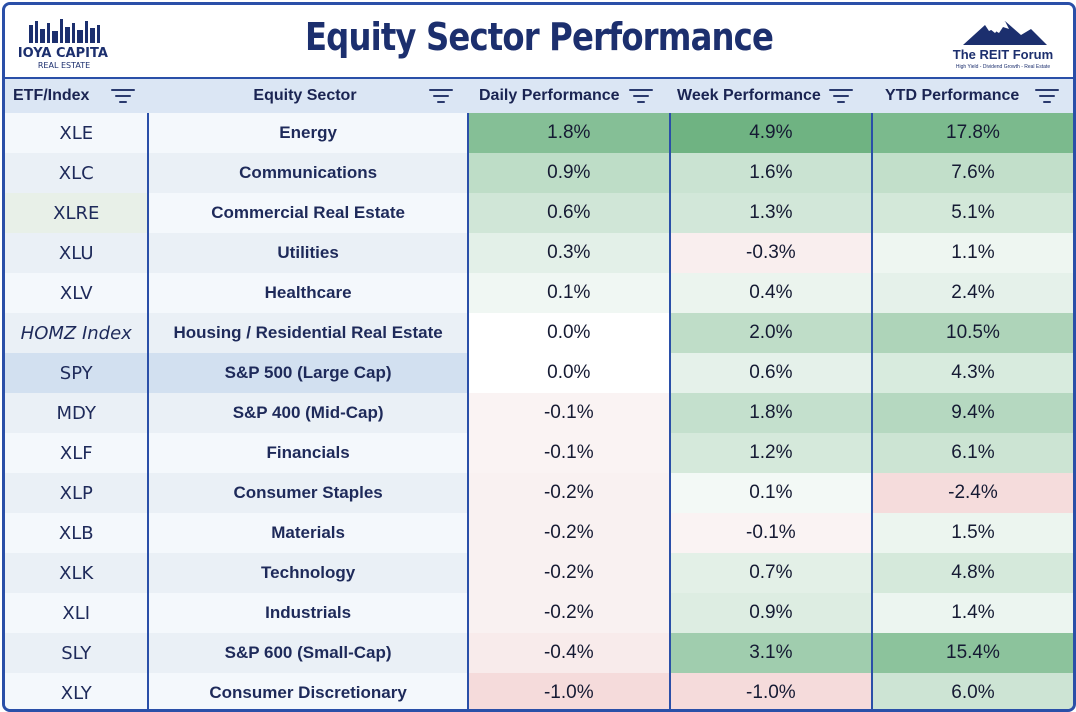  What do you see at coordinates (972, 253) in the screenshot?
I see `ytd-performance-cell: 1.1%` at bounding box center [972, 253].